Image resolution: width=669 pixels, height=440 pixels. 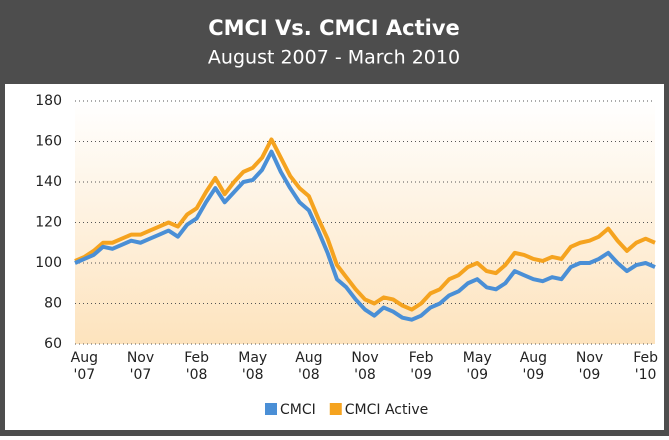 What do you see at coordinates (84, 366) in the screenshot?
I see `x-tick-label: Aug '07` at bounding box center [84, 366].